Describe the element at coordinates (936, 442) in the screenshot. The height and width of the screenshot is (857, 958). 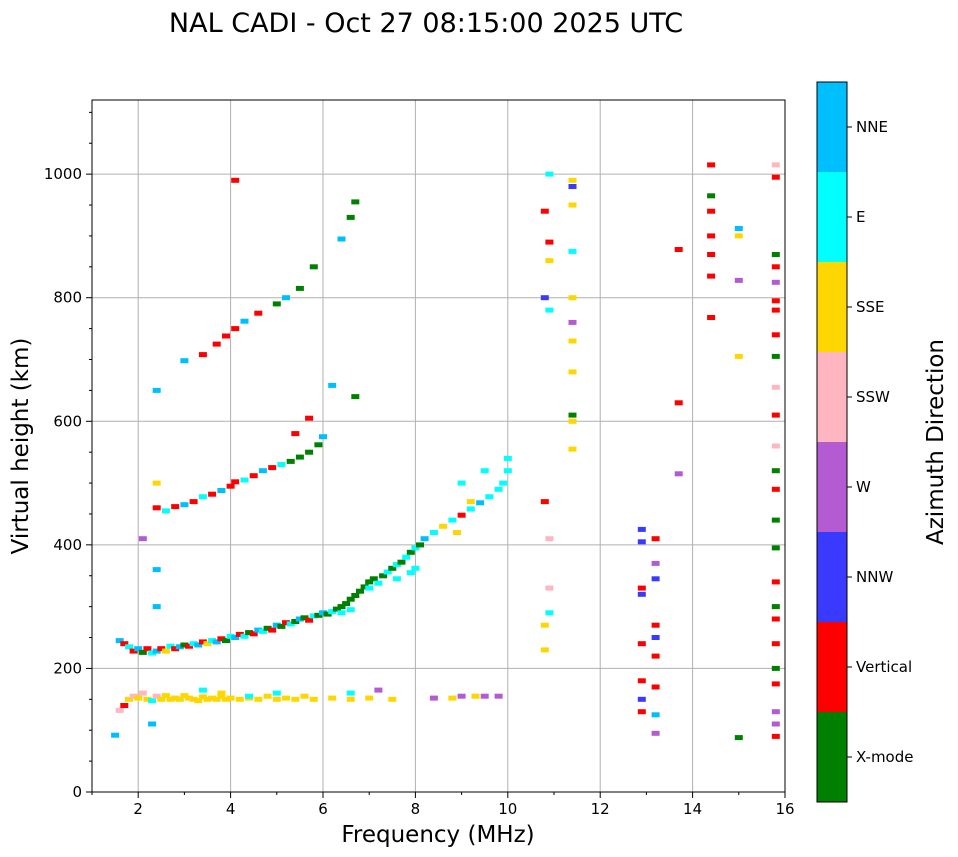
I see `colorbar-label: Azimuth Direction` at that location.